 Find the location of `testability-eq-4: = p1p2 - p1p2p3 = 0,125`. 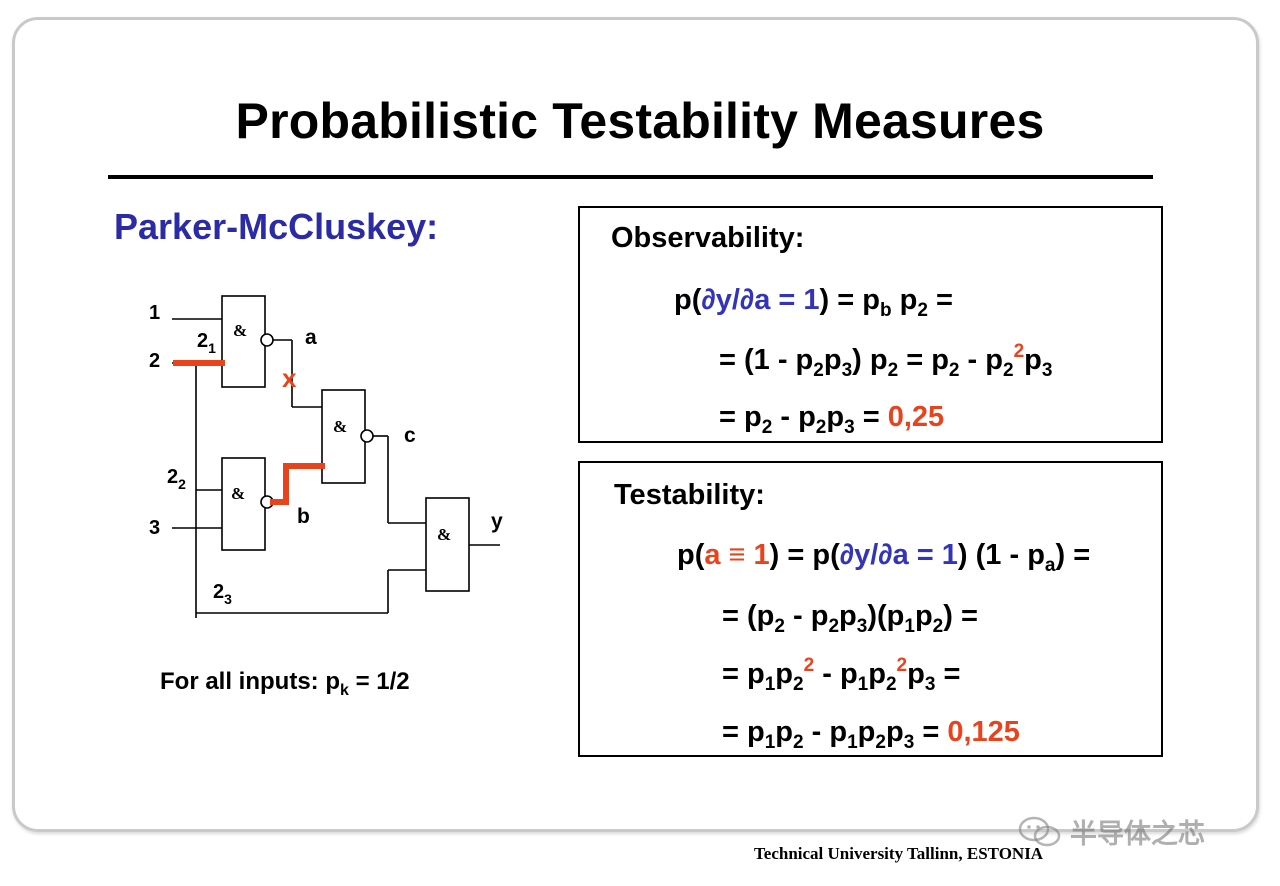

testability-eq-4: = p1p2 - p1p2p3 = 0,125 is located at coordinates (871, 734).